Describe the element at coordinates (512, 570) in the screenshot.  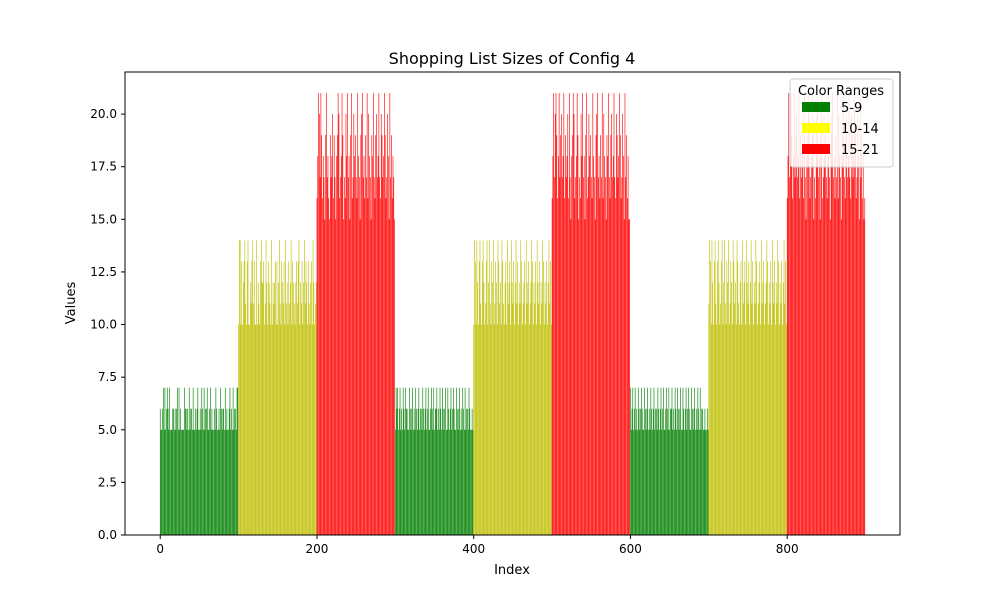
I see `x-axis-label: Index` at that location.